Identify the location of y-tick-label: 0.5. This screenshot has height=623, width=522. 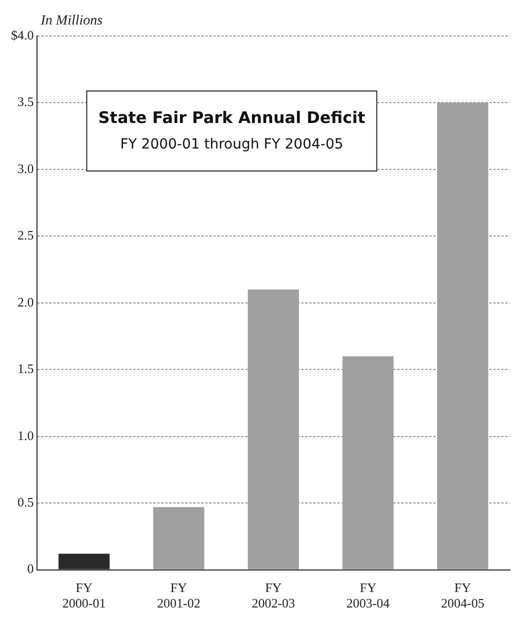
(26, 502).